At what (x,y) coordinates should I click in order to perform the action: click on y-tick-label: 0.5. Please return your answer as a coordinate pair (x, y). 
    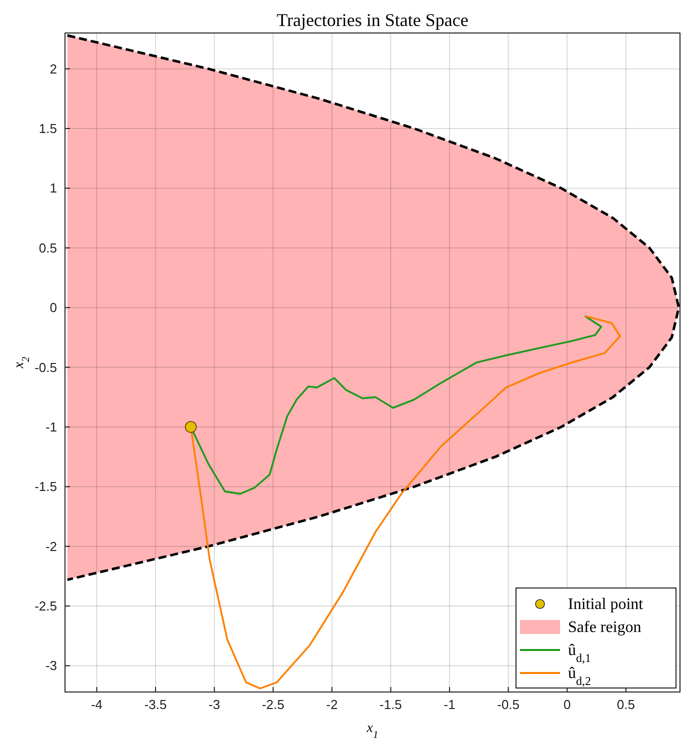
    Looking at the image, I should click on (47, 248).